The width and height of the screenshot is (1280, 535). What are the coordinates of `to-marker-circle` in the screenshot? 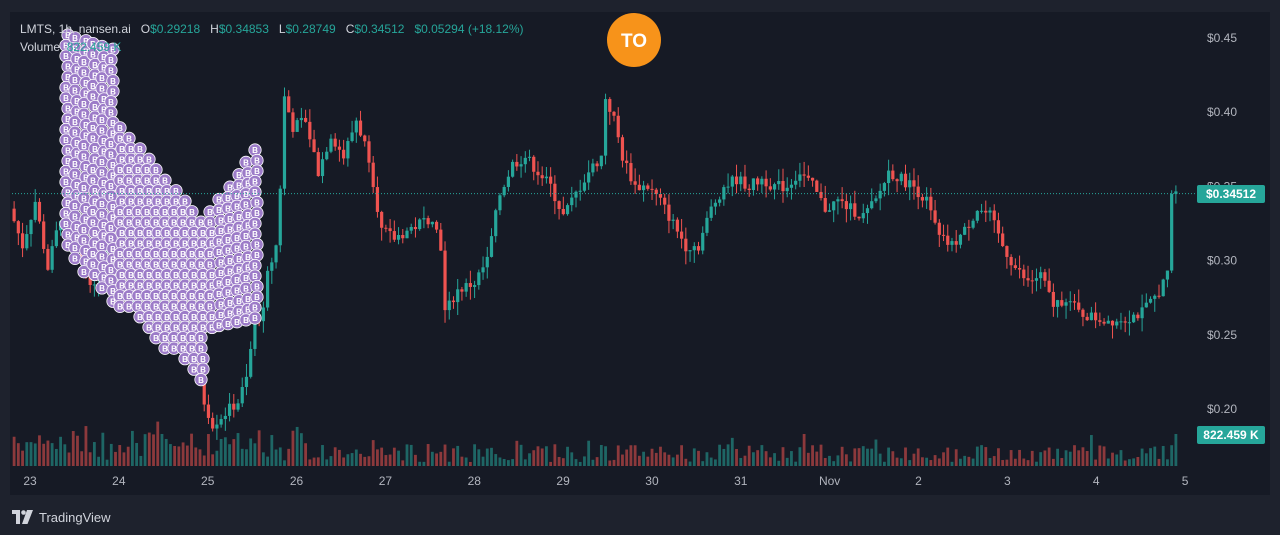 It's located at (634, 40).